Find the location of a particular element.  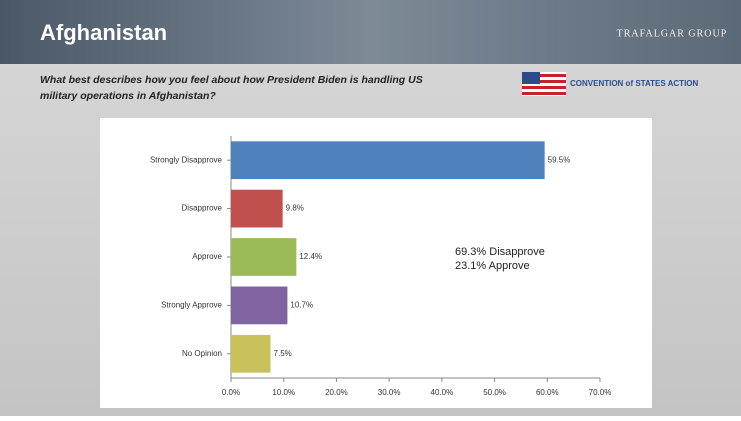

y-tick-label: Strongly Disapprove is located at coordinates (186, 159).